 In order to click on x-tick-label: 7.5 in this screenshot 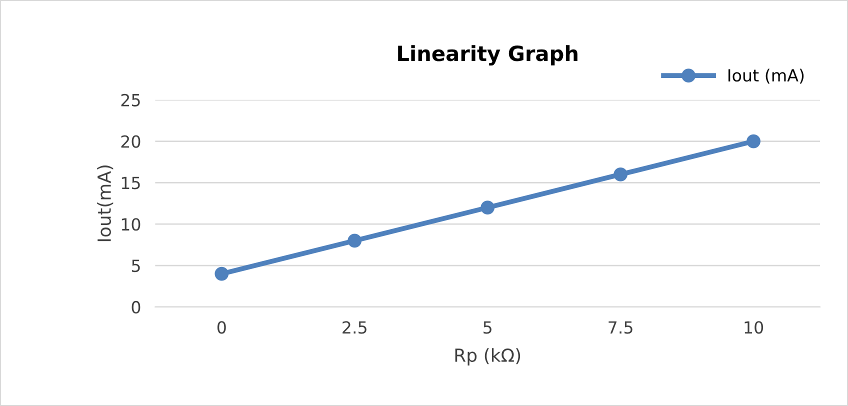, I will do `click(620, 327)`.